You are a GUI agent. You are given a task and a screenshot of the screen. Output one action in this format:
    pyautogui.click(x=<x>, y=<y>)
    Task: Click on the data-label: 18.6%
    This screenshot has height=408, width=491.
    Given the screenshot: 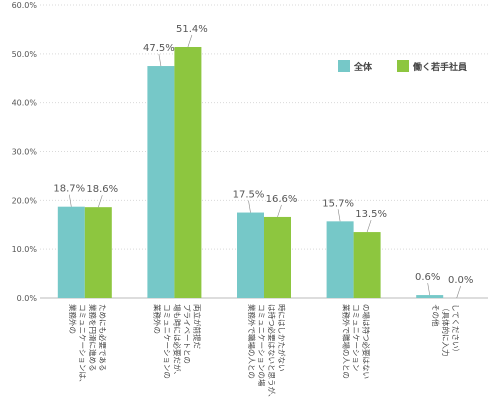 What is the action you would take?
    pyautogui.click(x=102, y=189)
    